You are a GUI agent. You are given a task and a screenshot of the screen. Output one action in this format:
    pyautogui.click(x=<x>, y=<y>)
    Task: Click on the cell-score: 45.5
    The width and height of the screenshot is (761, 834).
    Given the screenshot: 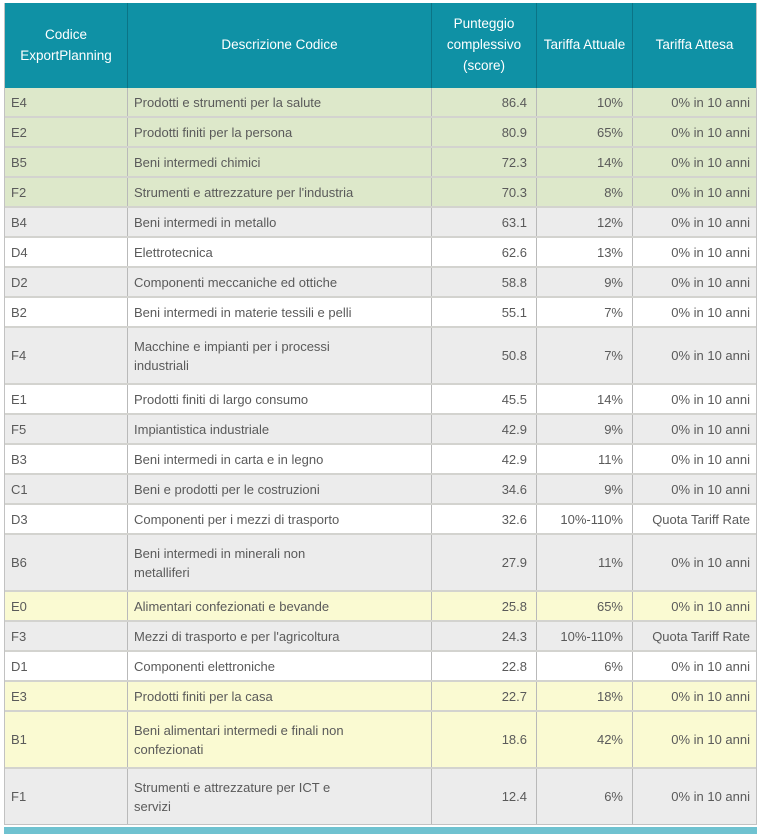 What is the action you would take?
    pyautogui.click(x=484, y=399)
    